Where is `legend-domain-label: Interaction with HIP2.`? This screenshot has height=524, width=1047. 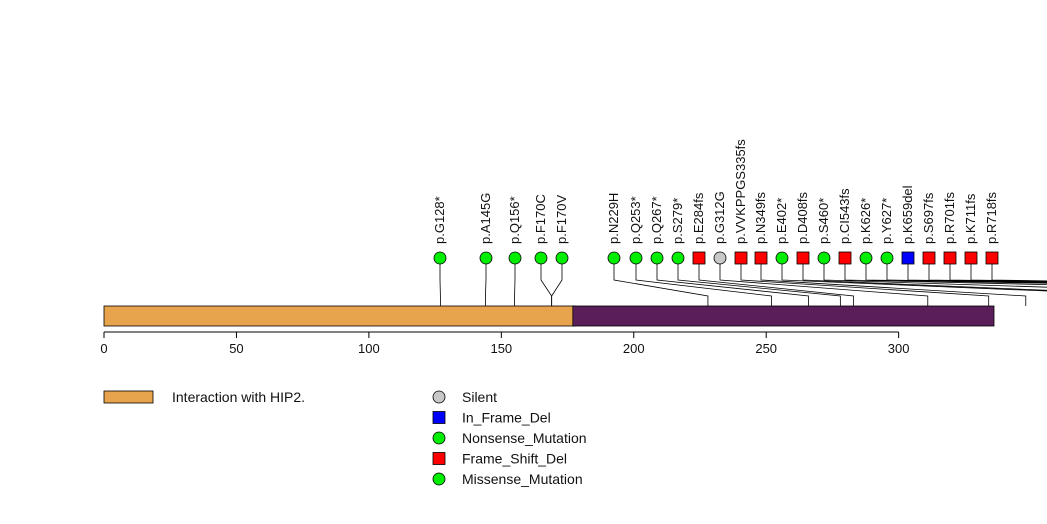 legend-domain-label: Interaction with HIP2. is located at coordinates (238, 397).